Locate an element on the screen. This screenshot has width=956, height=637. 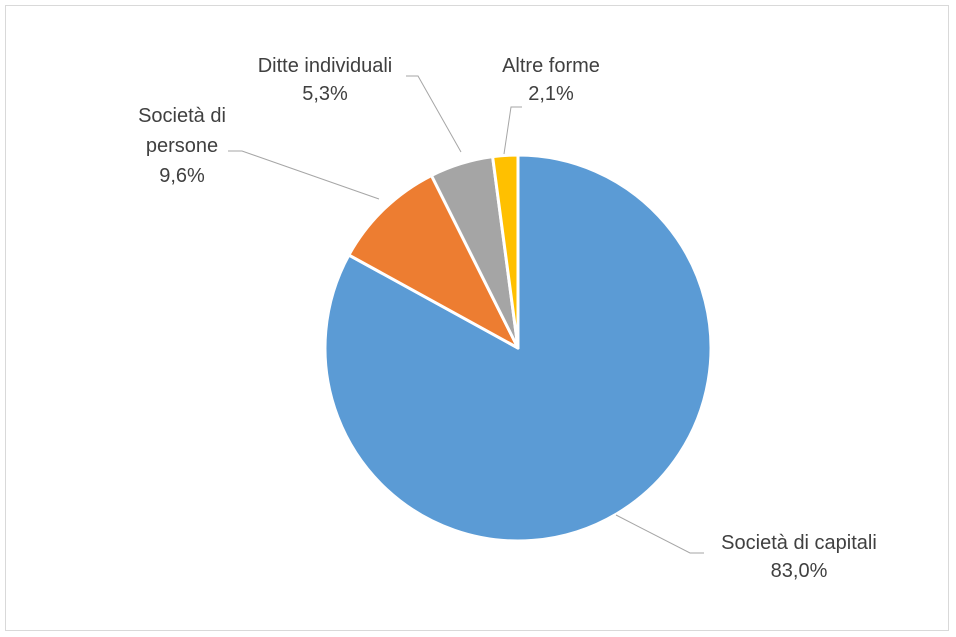
data-label-value: 9,6% is located at coordinates (182, 176).